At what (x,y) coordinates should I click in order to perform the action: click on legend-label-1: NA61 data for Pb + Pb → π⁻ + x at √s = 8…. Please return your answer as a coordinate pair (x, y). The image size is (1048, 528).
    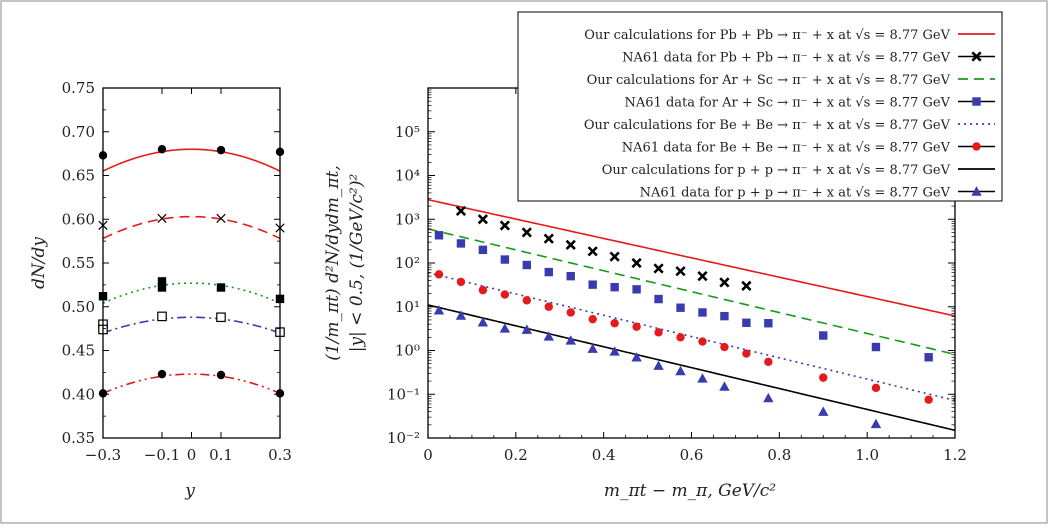
    Looking at the image, I should click on (786, 58).